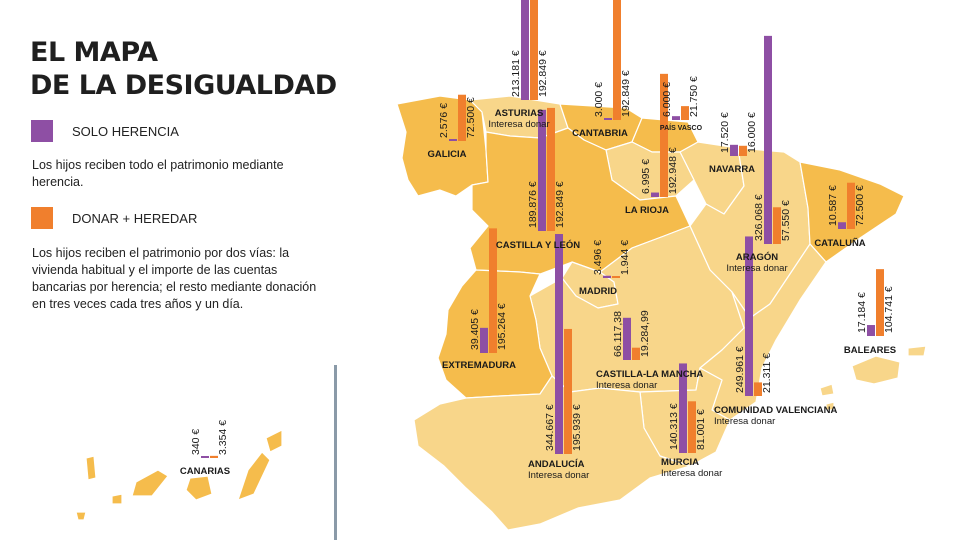  Describe the element at coordinates (577, 427) in the screenshot. I see `value-label-donar-heredar-andalucía: 195.939 €` at that location.